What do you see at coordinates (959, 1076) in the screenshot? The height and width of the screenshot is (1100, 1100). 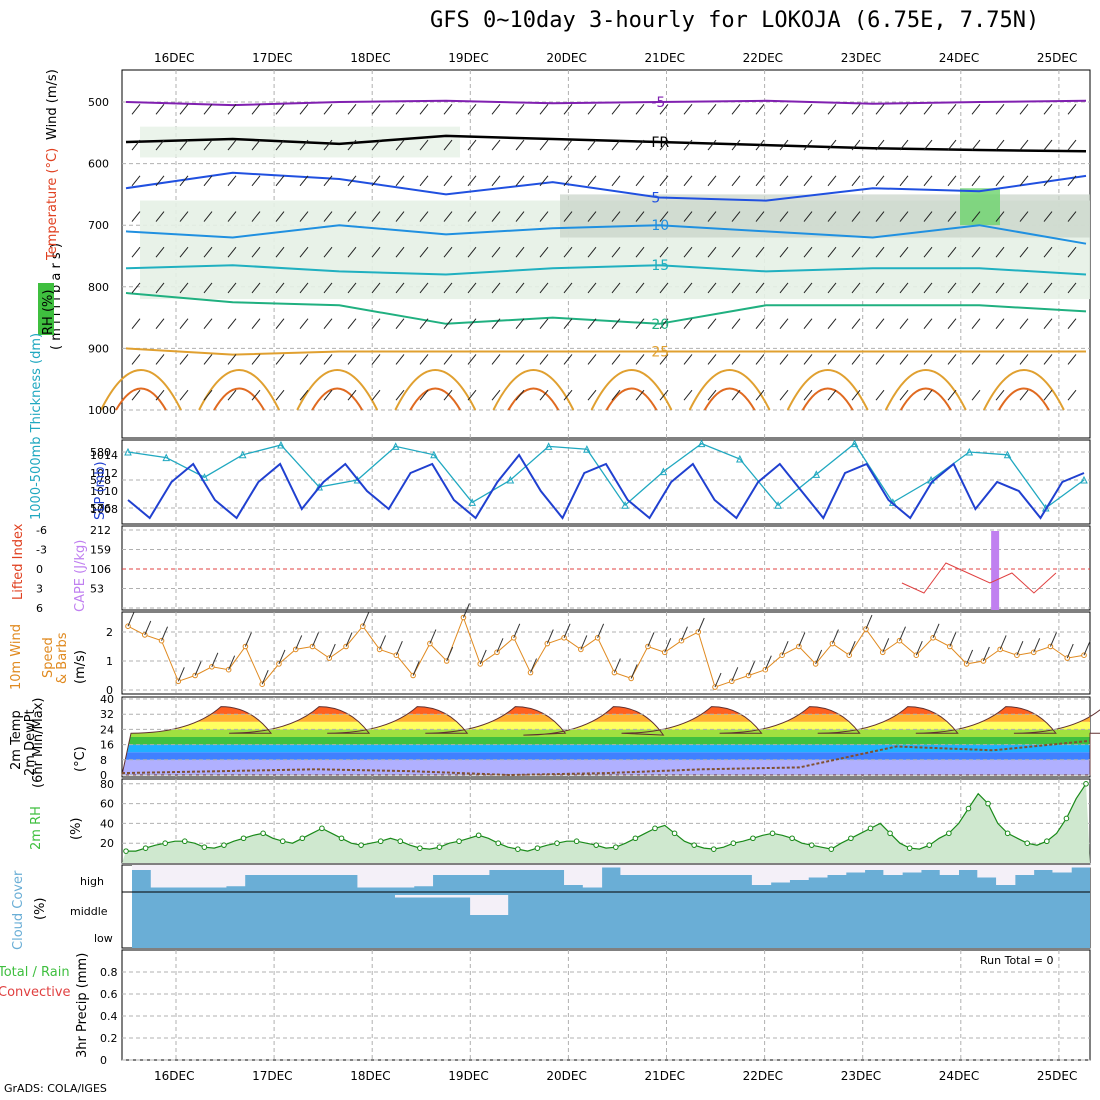 I see `bottom-date-label: 24DEC` at bounding box center [959, 1076].